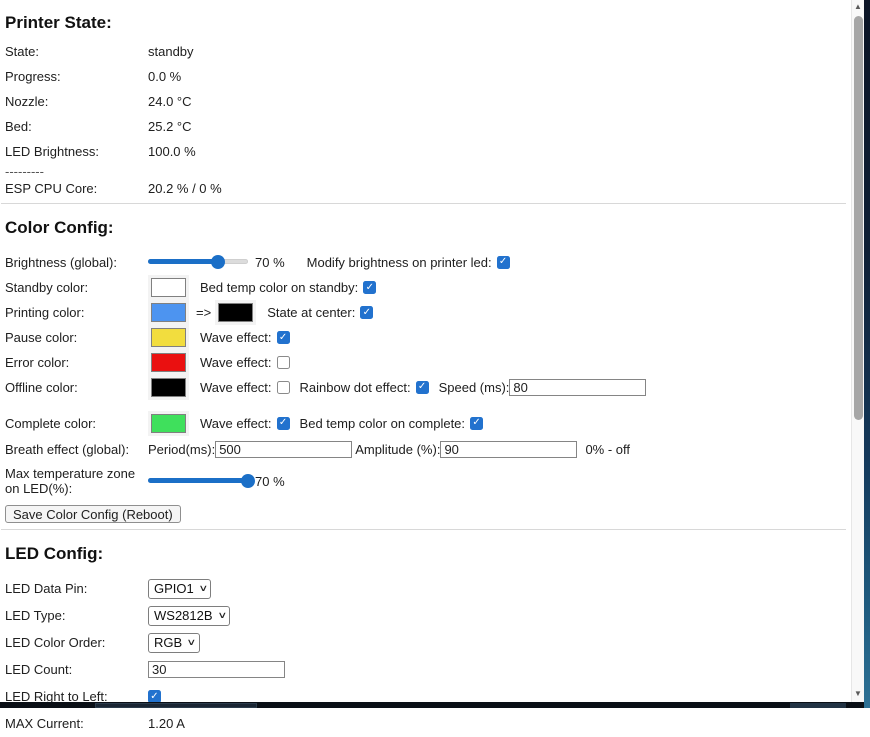  Describe the element at coordinates (59, 227) in the screenshot. I see `color-config-title: Color Config:` at that location.